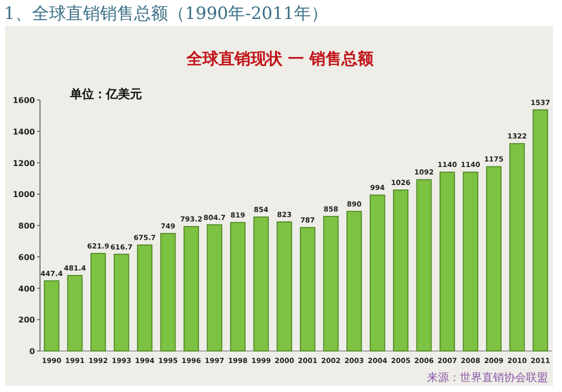 The image size is (562, 392). What do you see at coordinates (27, 257) in the screenshot?
I see `y-tick-label: 600` at bounding box center [27, 257].